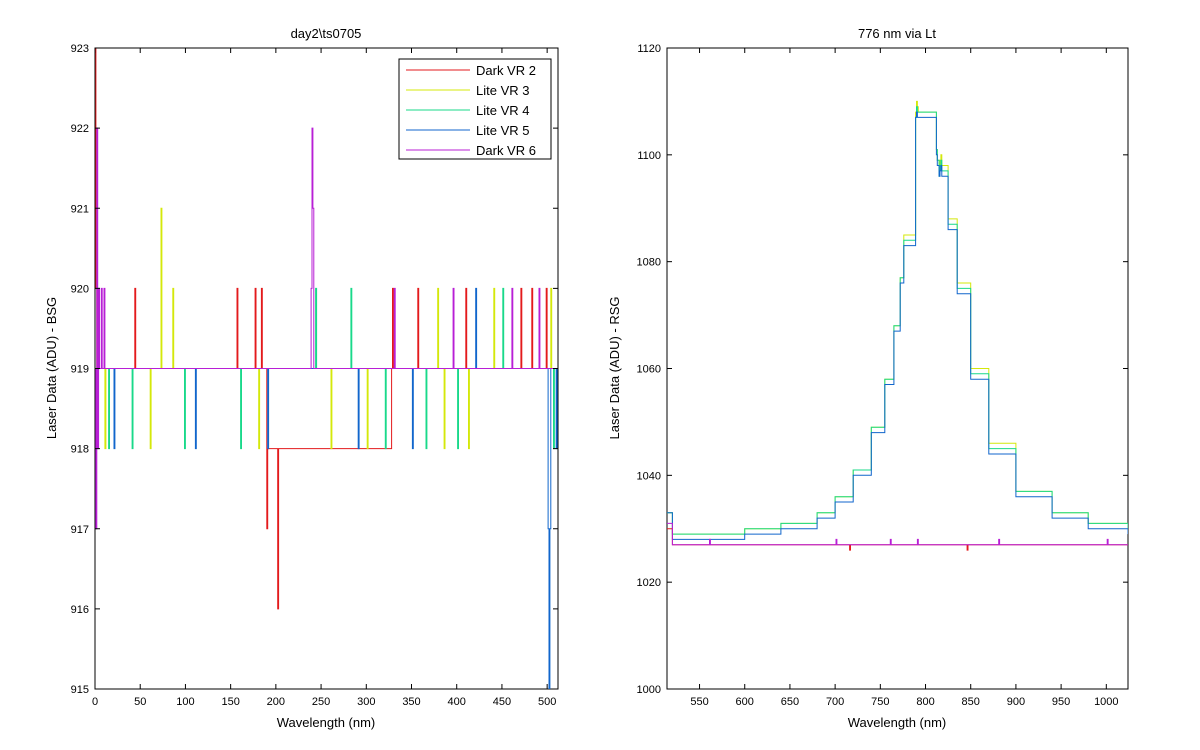 This screenshot has height=750, width=1200. I want to click on y-tick-label: 1060, so click(649, 370).